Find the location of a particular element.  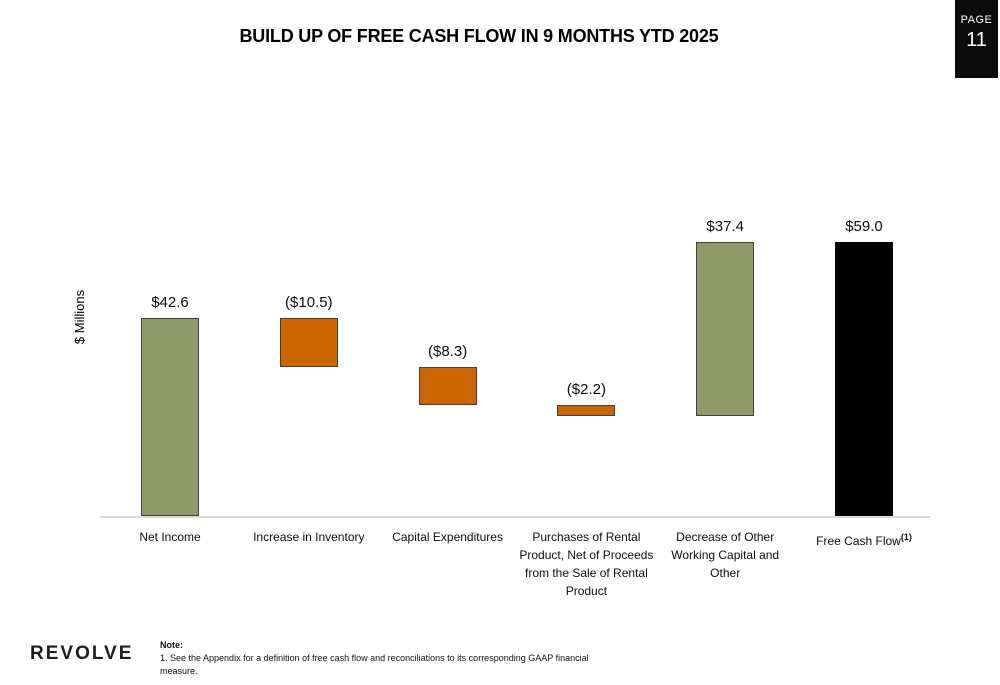

category-label-6: Free Cash Flow(1) is located at coordinates (864, 540).